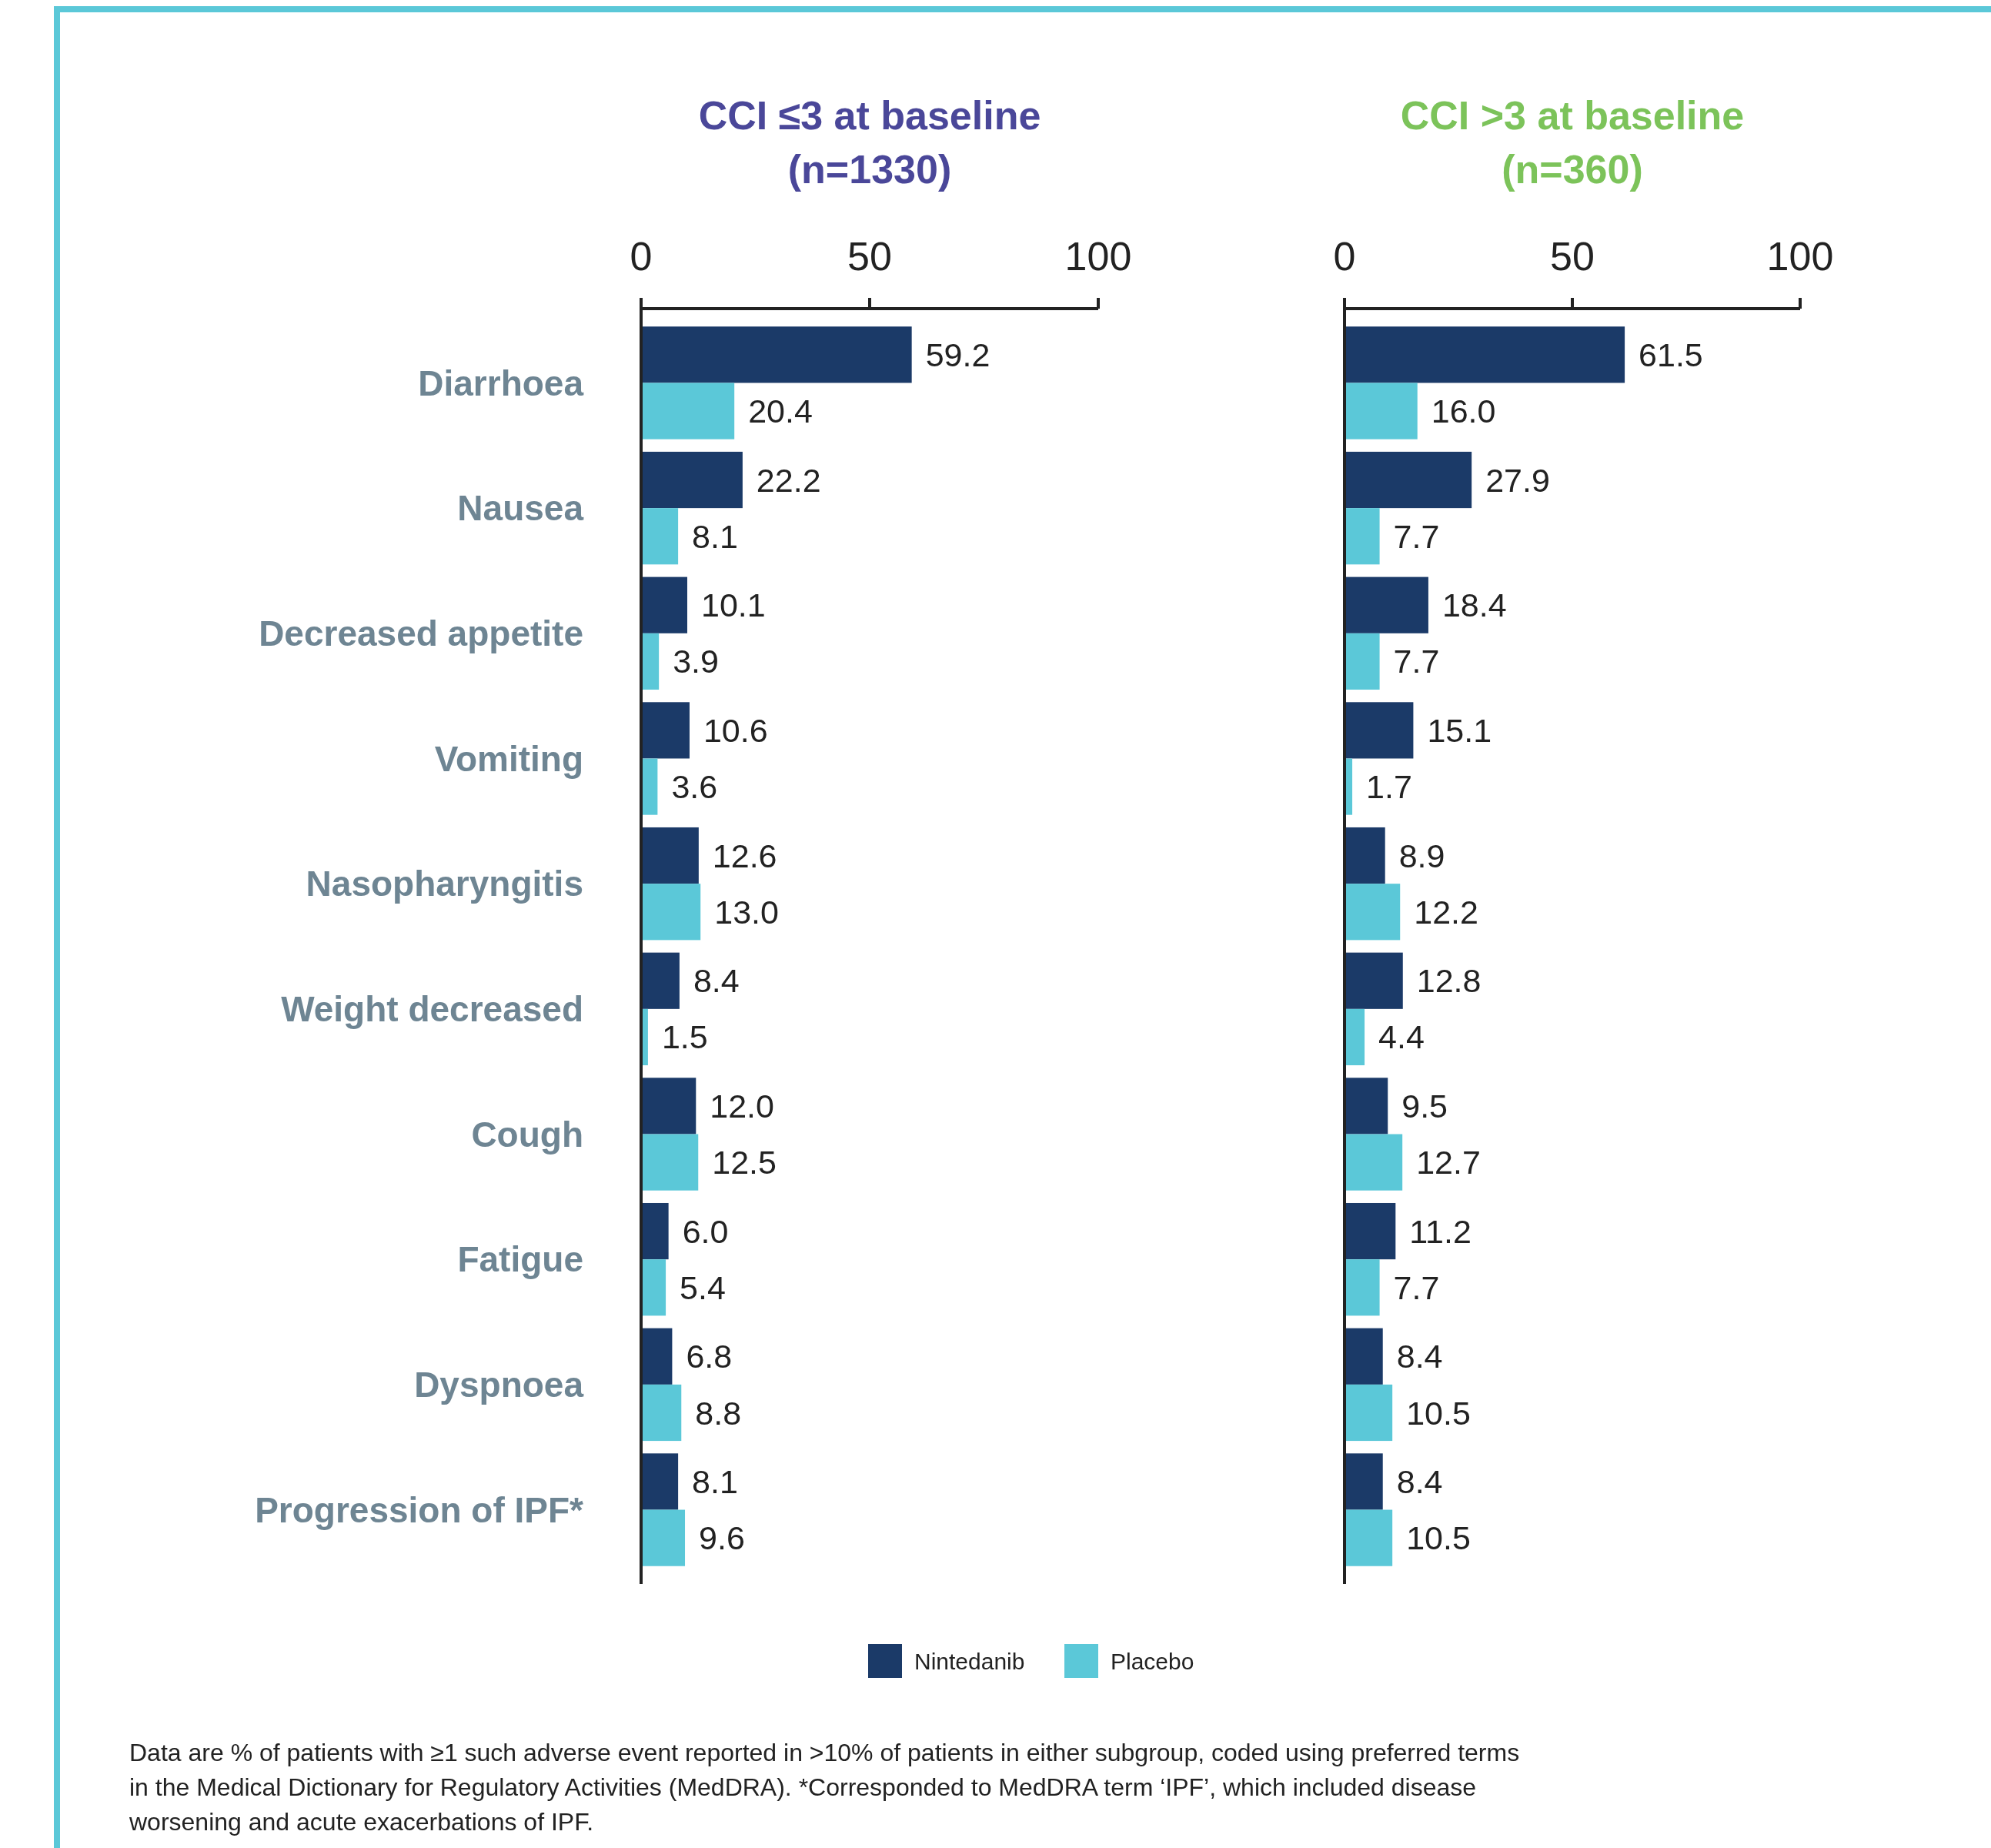  Describe the element at coordinates (709, 1356) in the screenshot. I see `data-label: 6.8` at that location.